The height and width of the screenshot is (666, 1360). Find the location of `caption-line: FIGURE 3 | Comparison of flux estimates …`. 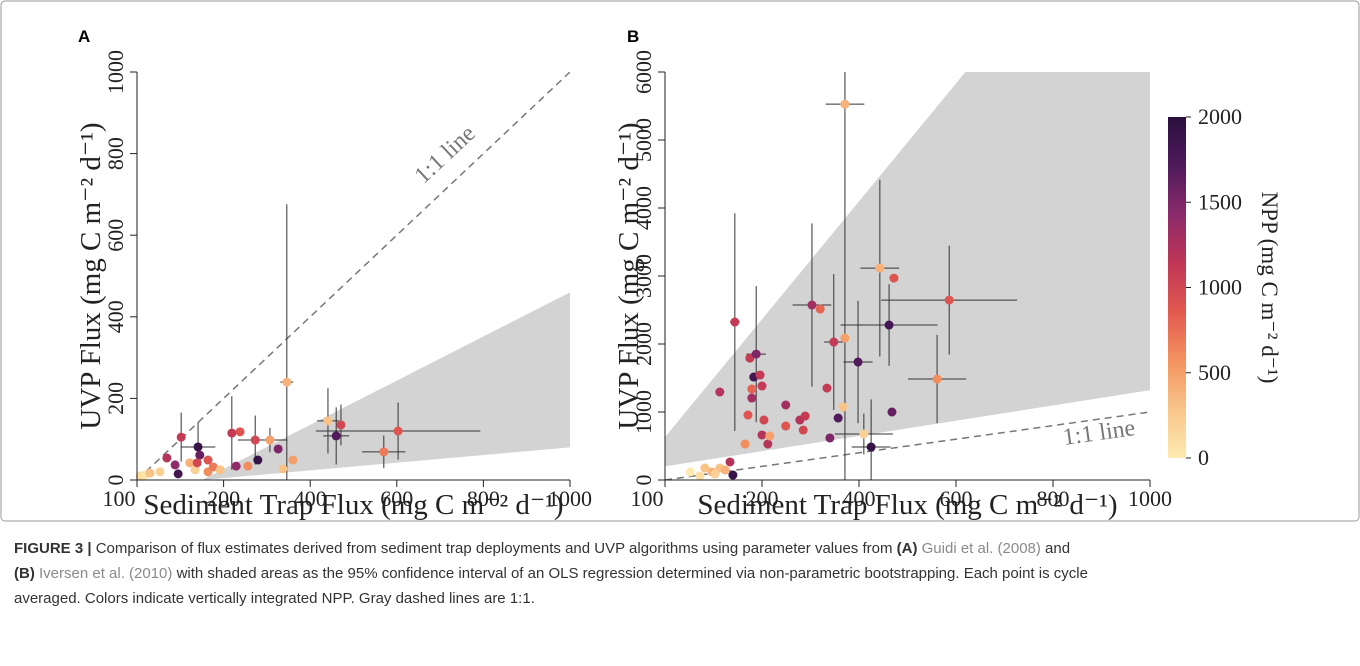

caption-line: FIGURE 3 | Comparison of flux estimates … is located at coordinates (542, 548).